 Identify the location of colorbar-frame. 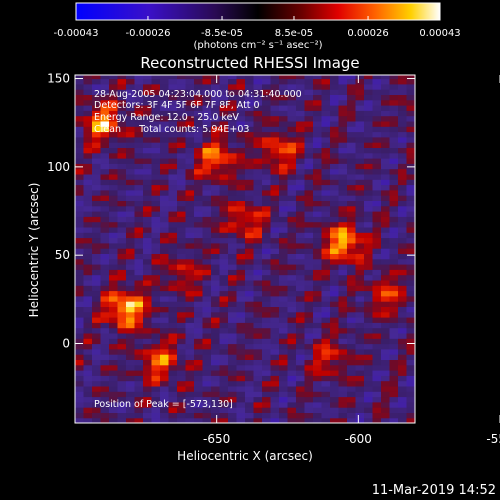
(258, 11).